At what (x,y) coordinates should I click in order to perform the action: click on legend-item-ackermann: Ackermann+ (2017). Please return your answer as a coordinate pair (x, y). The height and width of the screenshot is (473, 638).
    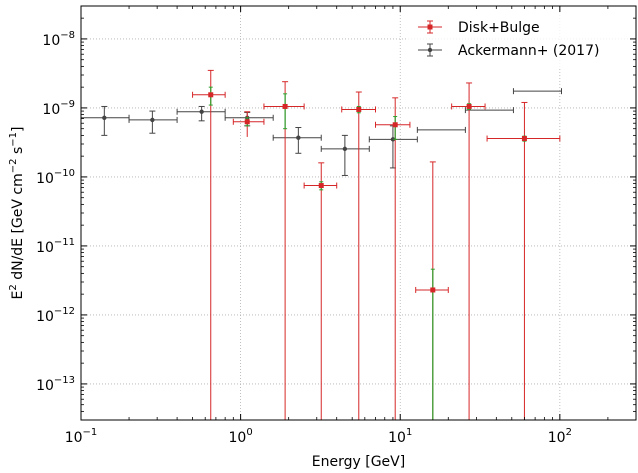
    Looking at the image, I should click on (508, 51).